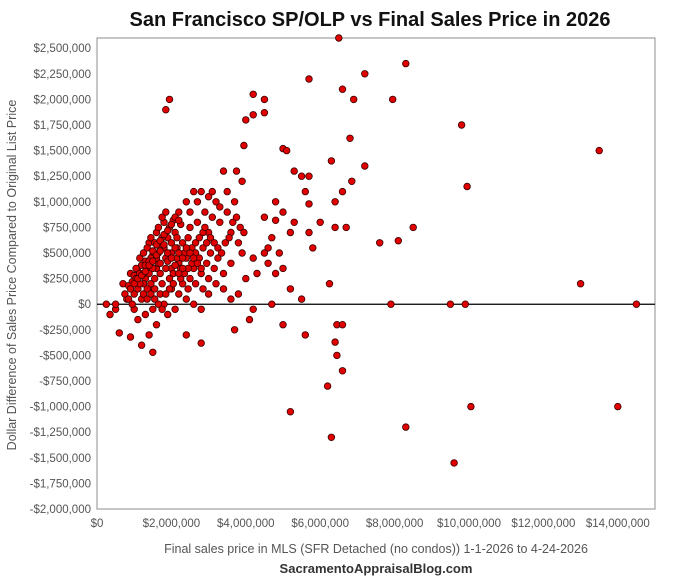 The image size is (681, 582). I want to click on y-tick-label: $2,250,000, so click(62, 75).